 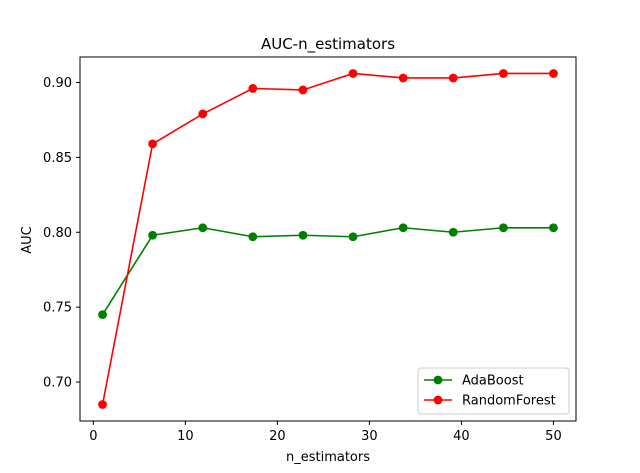 I want to click on legend-label: RandomForest, so click(x=509, y=401).